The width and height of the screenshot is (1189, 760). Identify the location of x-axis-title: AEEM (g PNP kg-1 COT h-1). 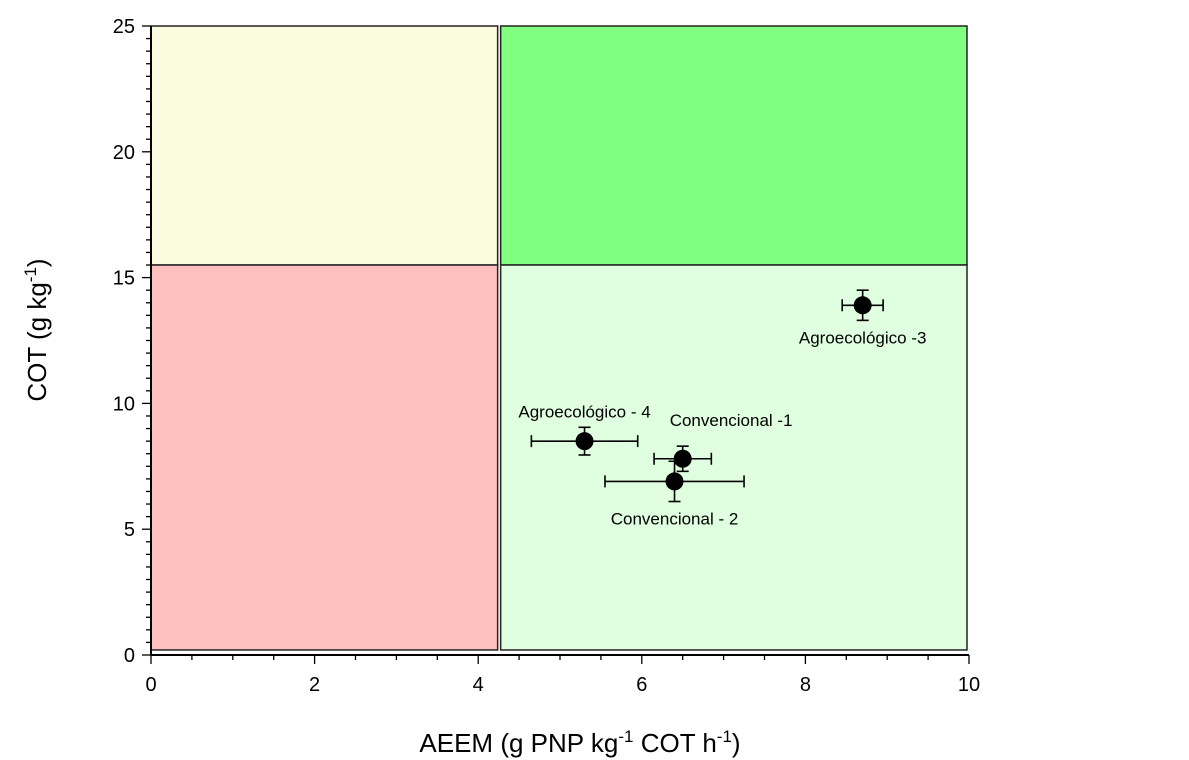
(579, 742).